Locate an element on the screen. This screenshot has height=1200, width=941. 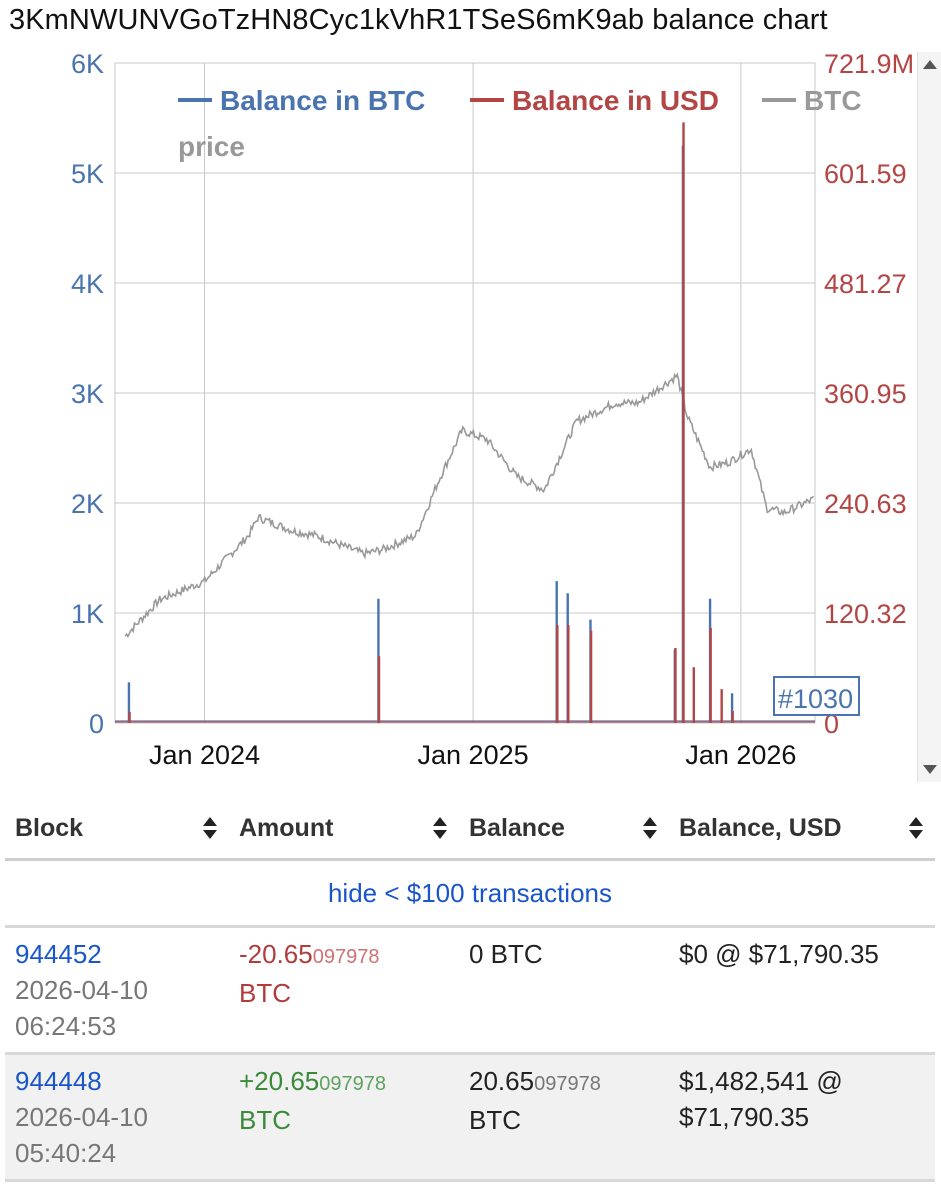
tx-time: 06:24:53 is located at coordinates (66, 1026).